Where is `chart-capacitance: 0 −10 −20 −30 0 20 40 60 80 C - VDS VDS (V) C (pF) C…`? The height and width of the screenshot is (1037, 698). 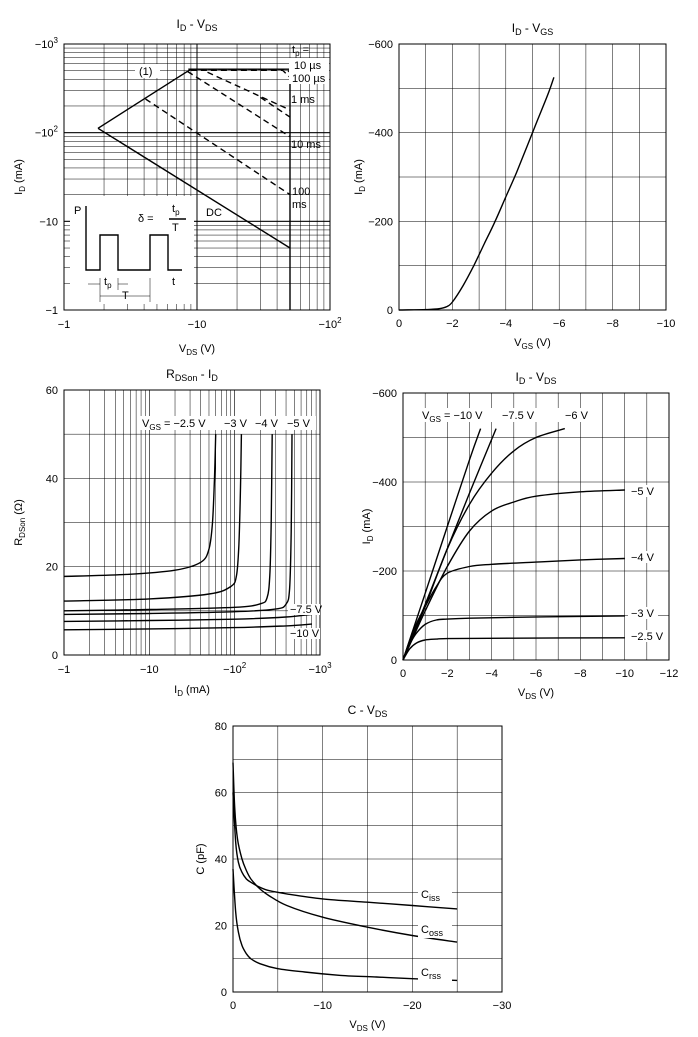 chart-capacitance: 0 −10 −20 −30 0 20 40 60 80 C - VDS VDS (V) C (pF) C… is located at coordinates (353, 868).